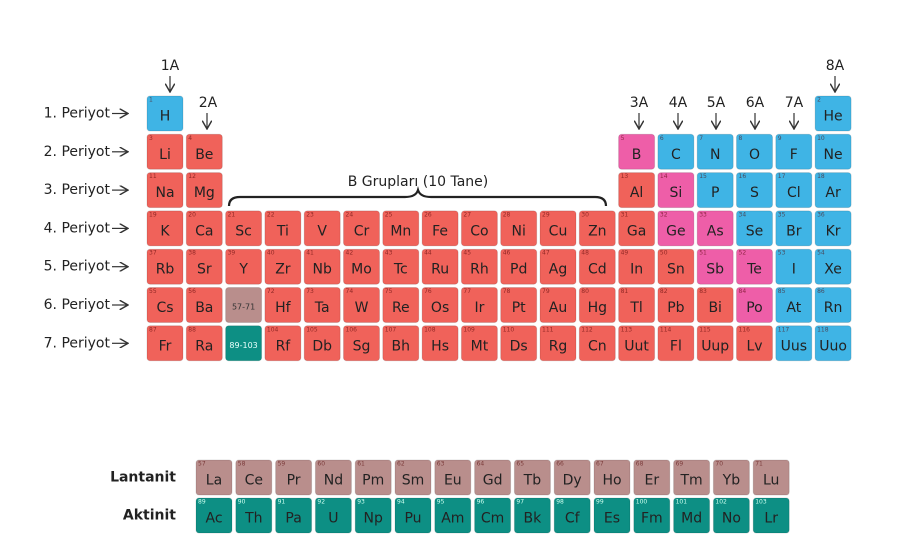  I want to click on atomic-number: 62, so click(401, 464).